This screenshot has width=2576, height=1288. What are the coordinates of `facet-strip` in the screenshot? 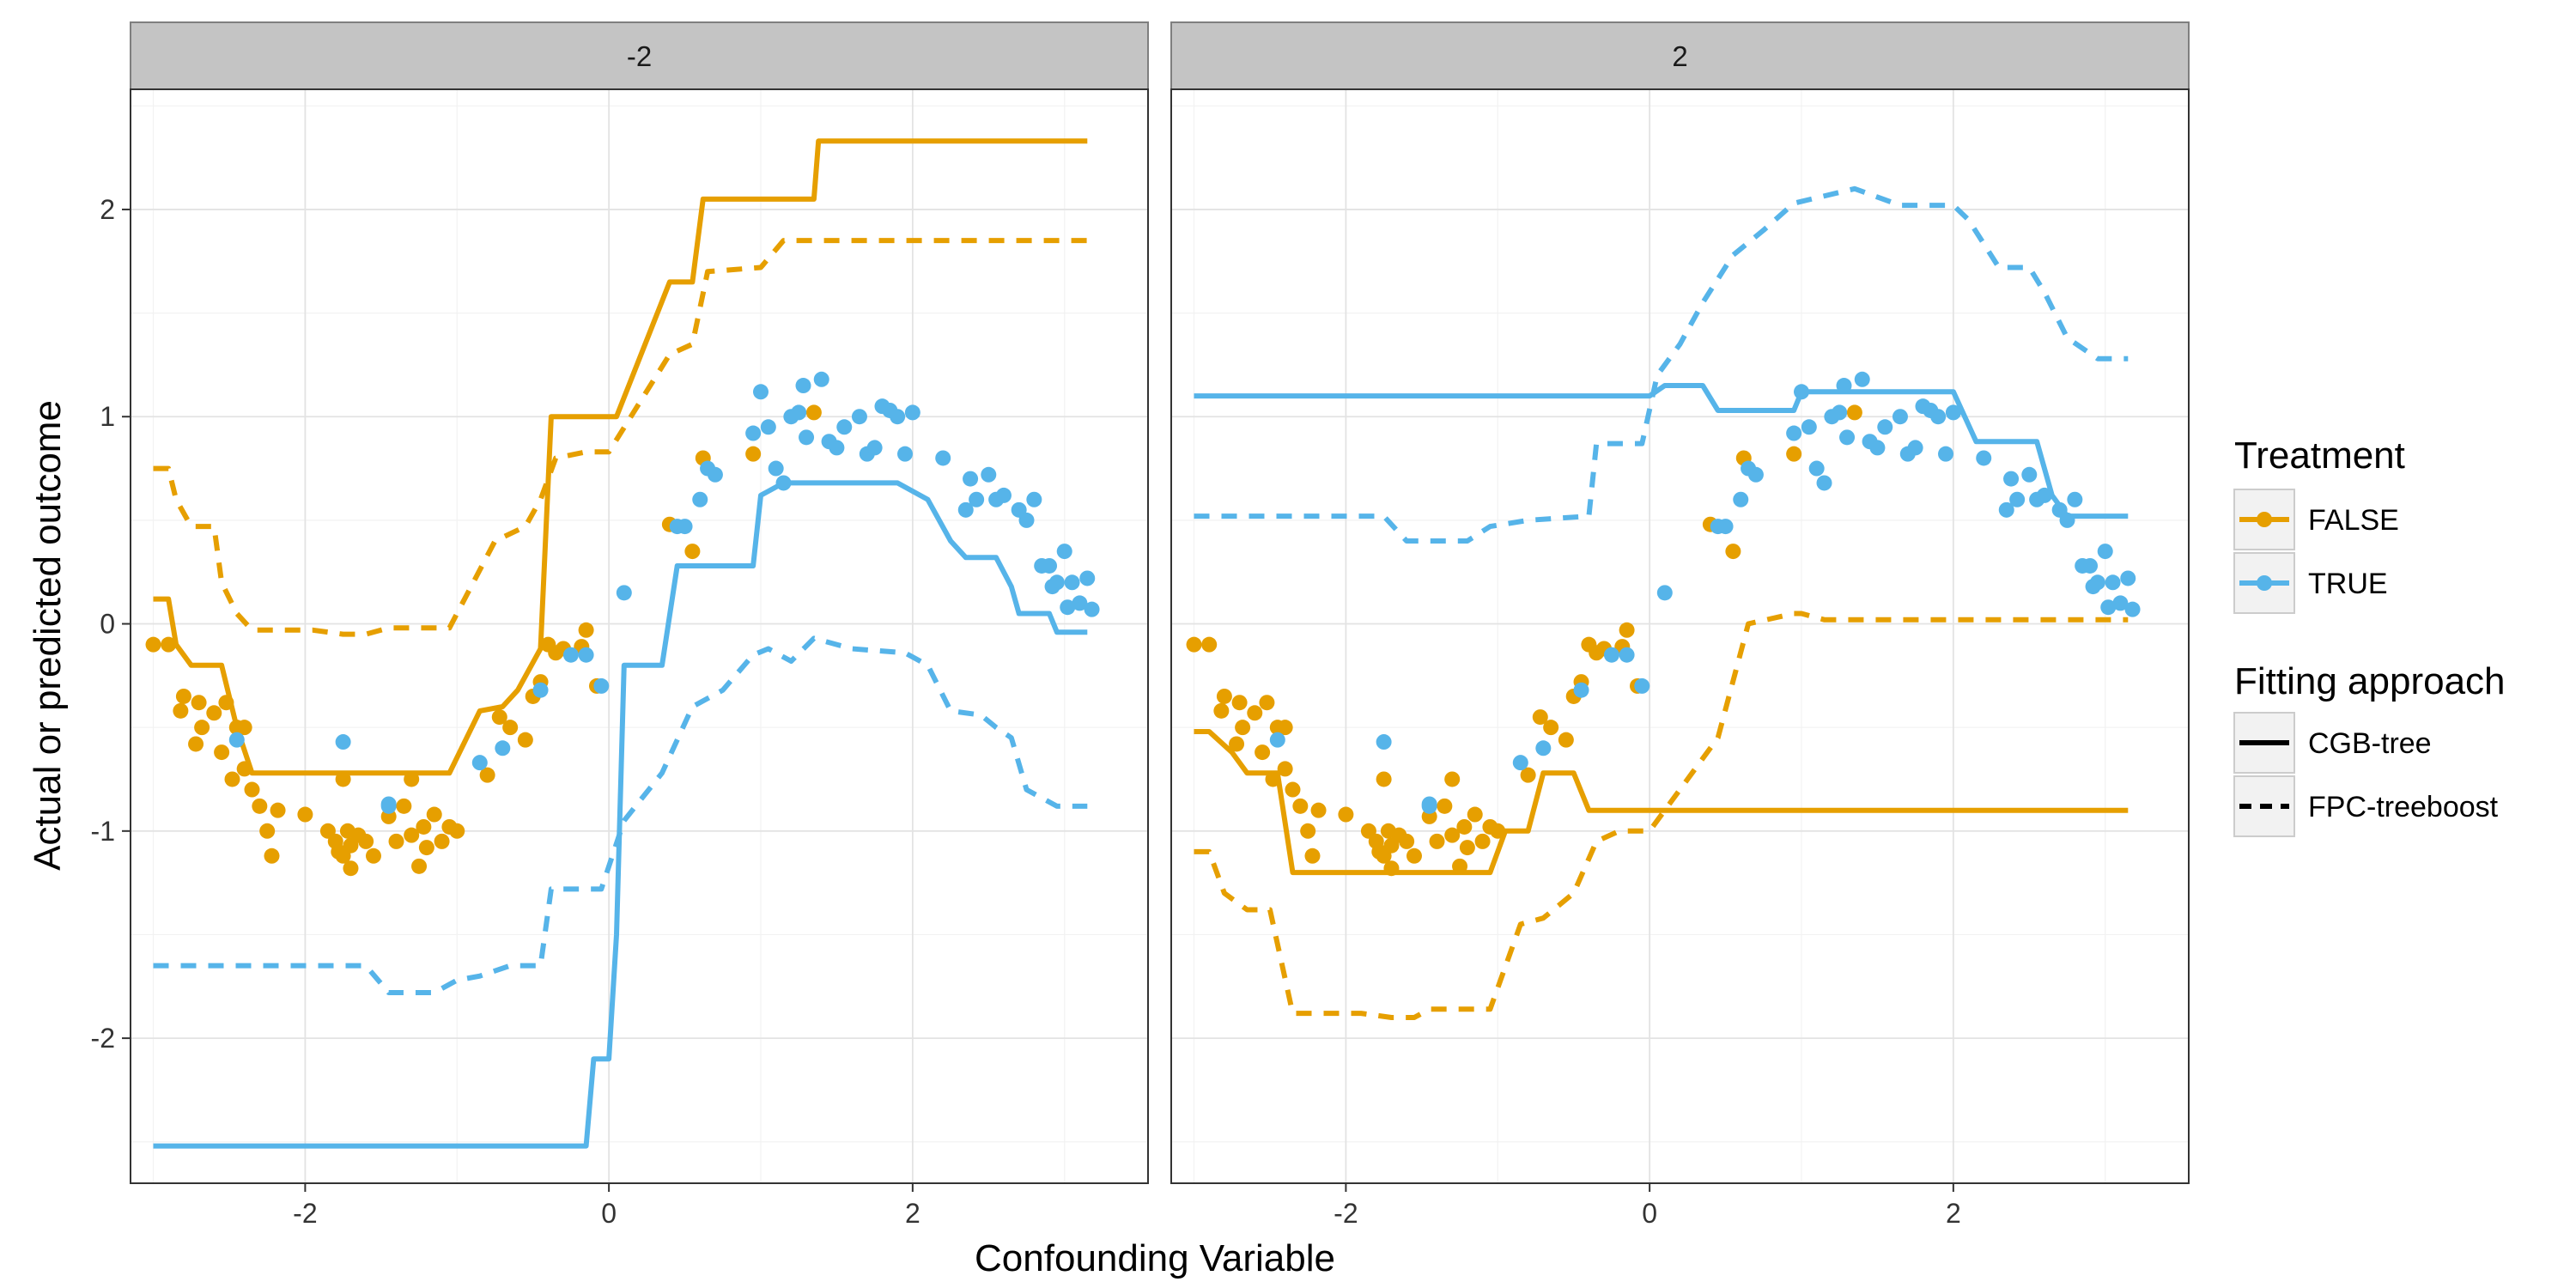 It's located at (1680, 56).